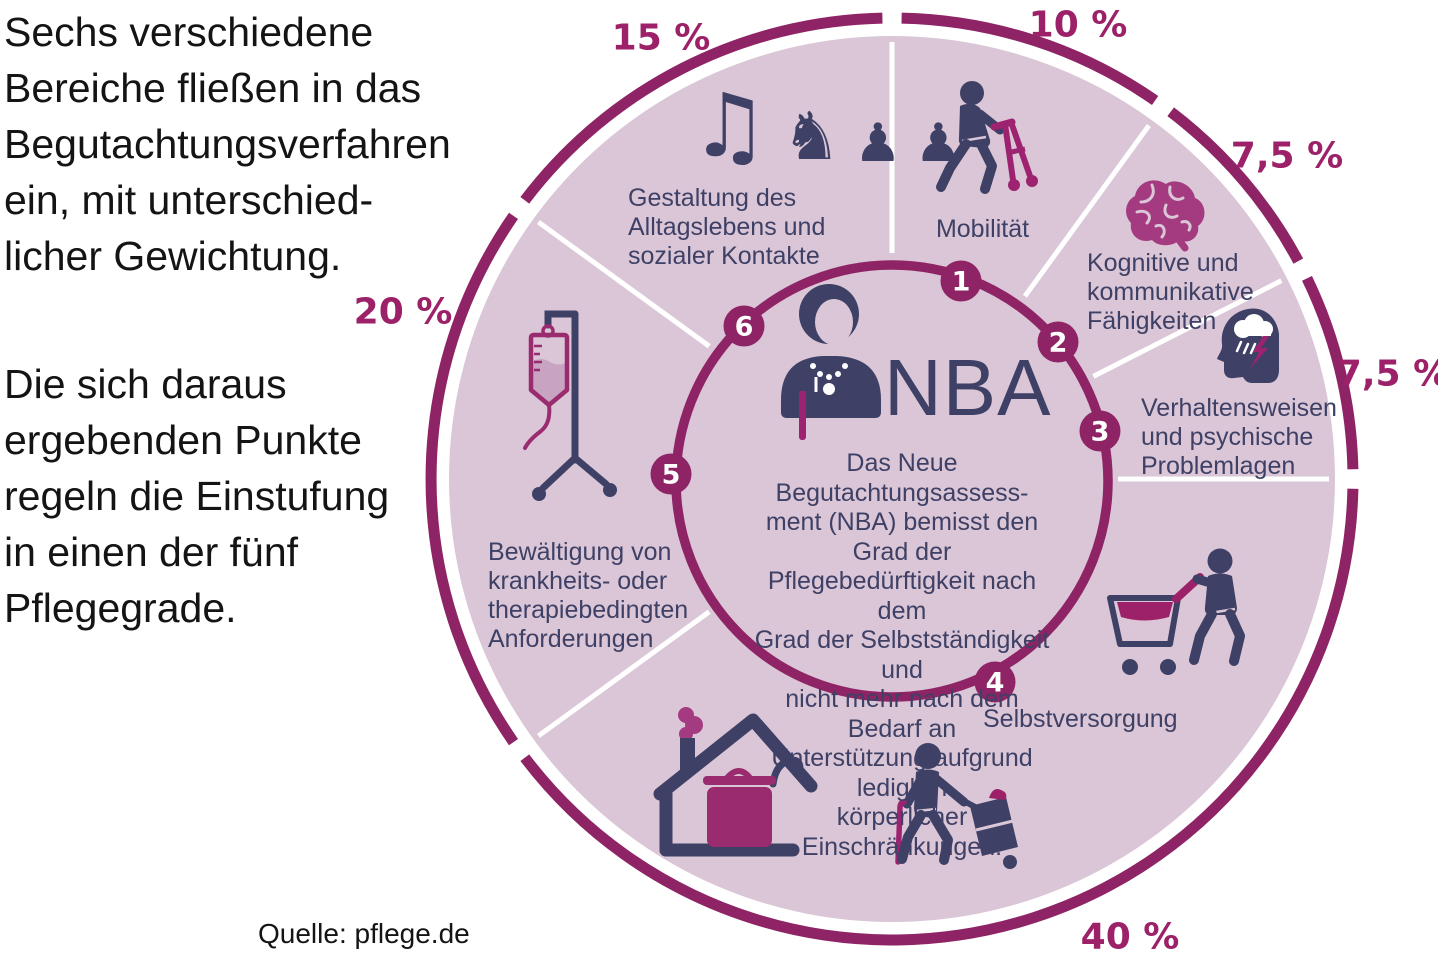  I want to click on bubble-3: 3, so click(1100, 431).